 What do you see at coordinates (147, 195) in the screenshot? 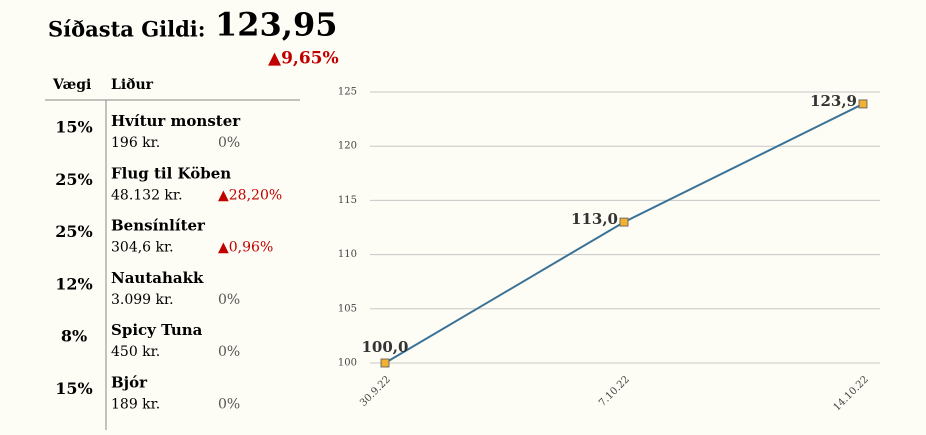
I see `row-price: 48.132 kr.` at bounding box center [147, 195].